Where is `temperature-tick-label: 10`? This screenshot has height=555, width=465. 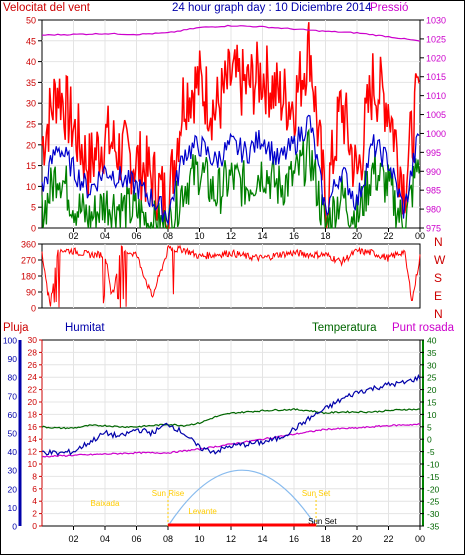 temperature-tick-label: 10 is located at coordinates (432, 415).